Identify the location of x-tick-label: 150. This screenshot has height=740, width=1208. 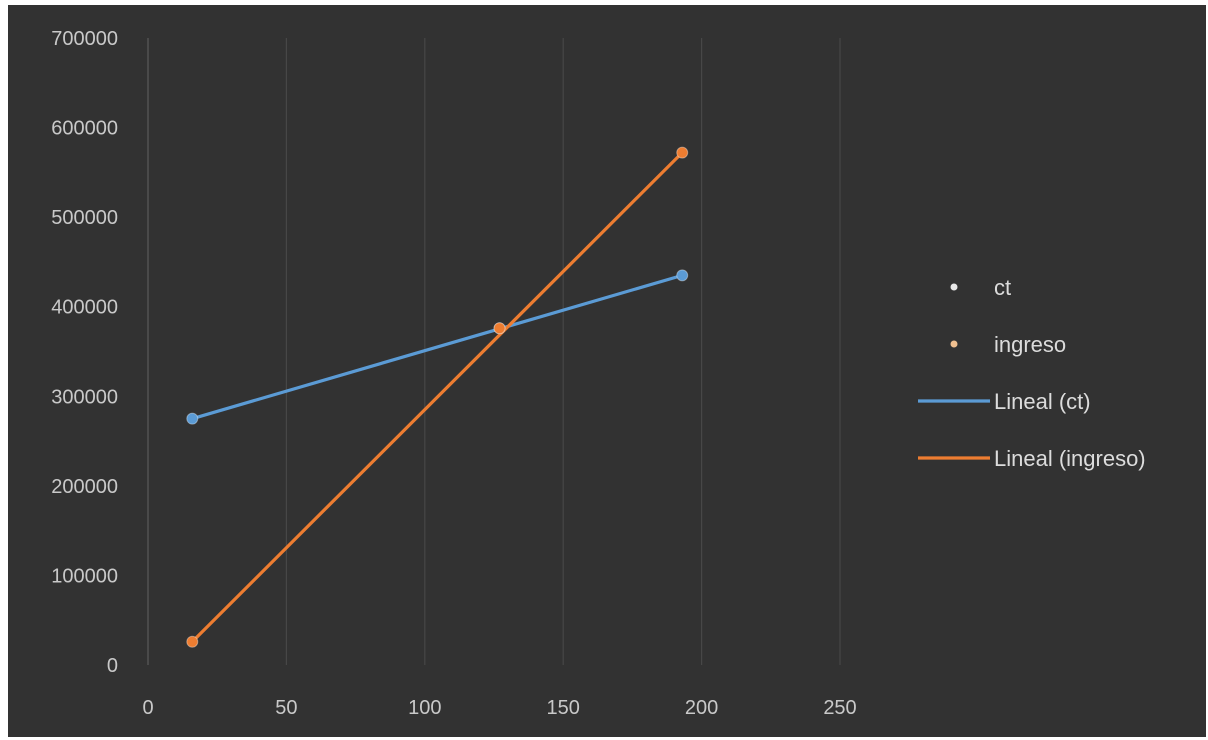
(563, 708).